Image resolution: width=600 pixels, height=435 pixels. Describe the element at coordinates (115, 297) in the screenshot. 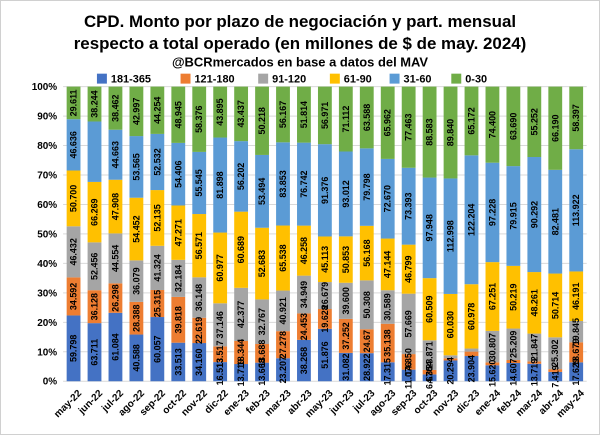

I see `data-label-121-180-jul-22: 26.298` at that location.